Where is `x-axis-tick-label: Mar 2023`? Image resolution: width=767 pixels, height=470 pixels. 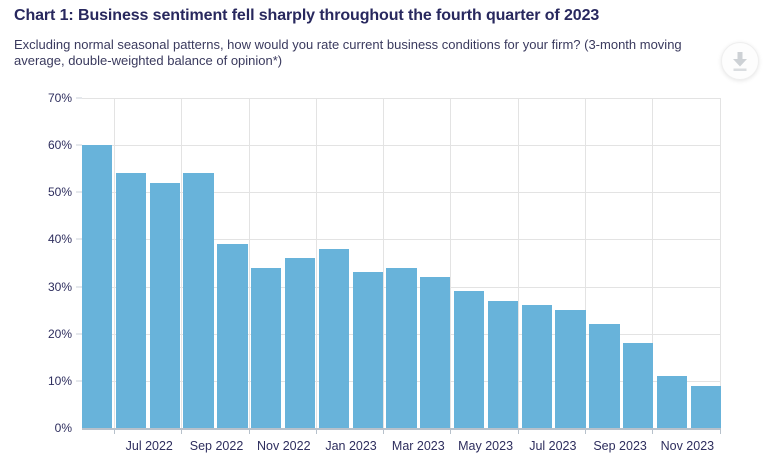 x-axis-tick-label: Mar 2023 is located at coordinates (418, 446).